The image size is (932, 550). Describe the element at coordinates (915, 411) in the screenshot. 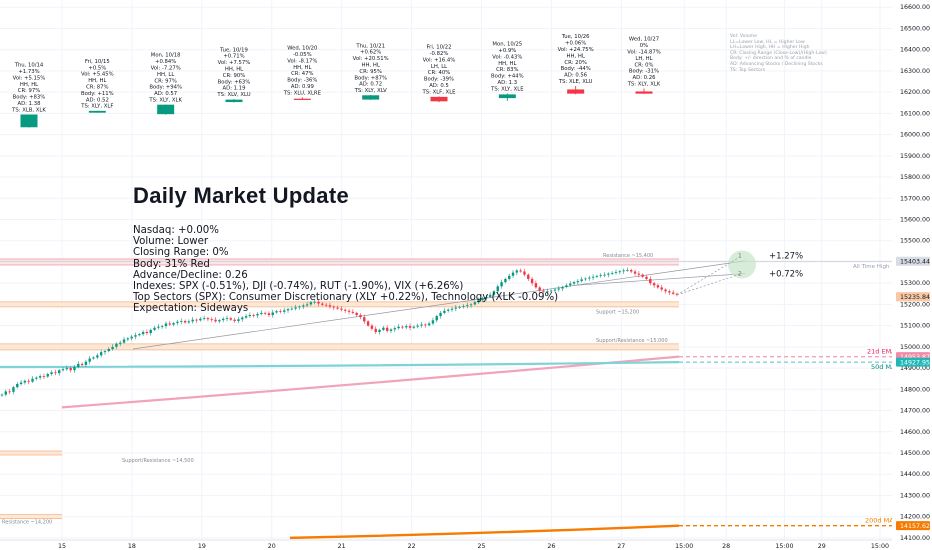

I see `price-tick-label: 14700.00` at that location.